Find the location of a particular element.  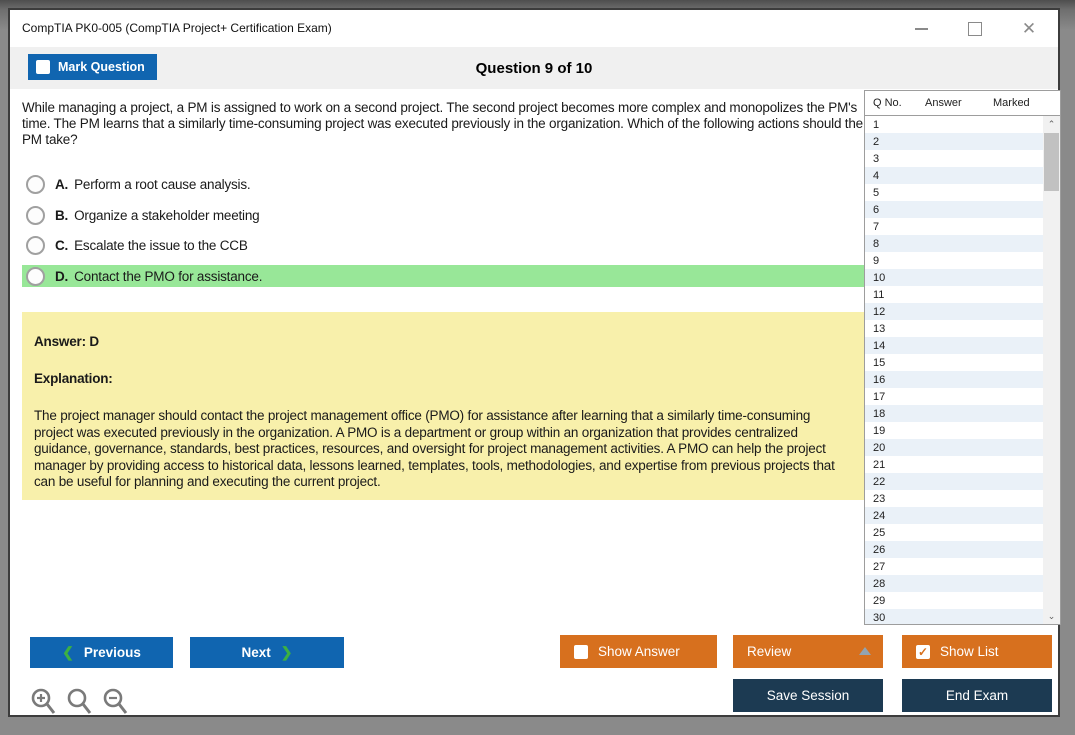

option-text: Escalate the issue to the CCB is located at coordinates (161, 245).